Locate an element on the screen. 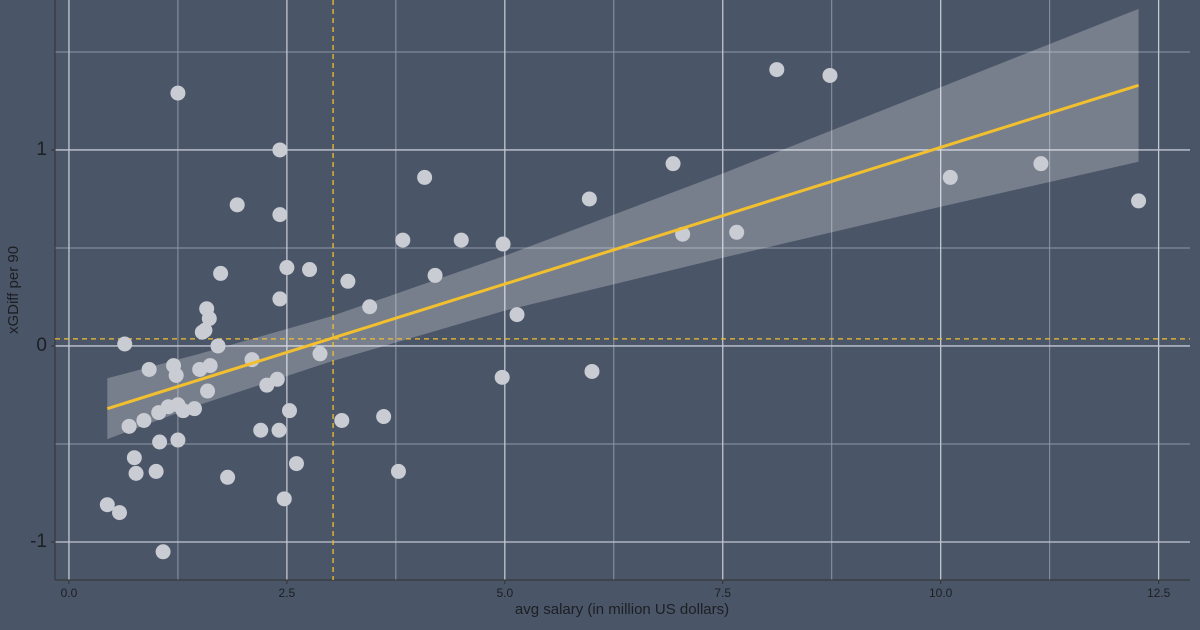 This screenshot has height=630, width=1200. x-axis-label: avg salary (in million US dollars) is located at coordinates (622, 609).